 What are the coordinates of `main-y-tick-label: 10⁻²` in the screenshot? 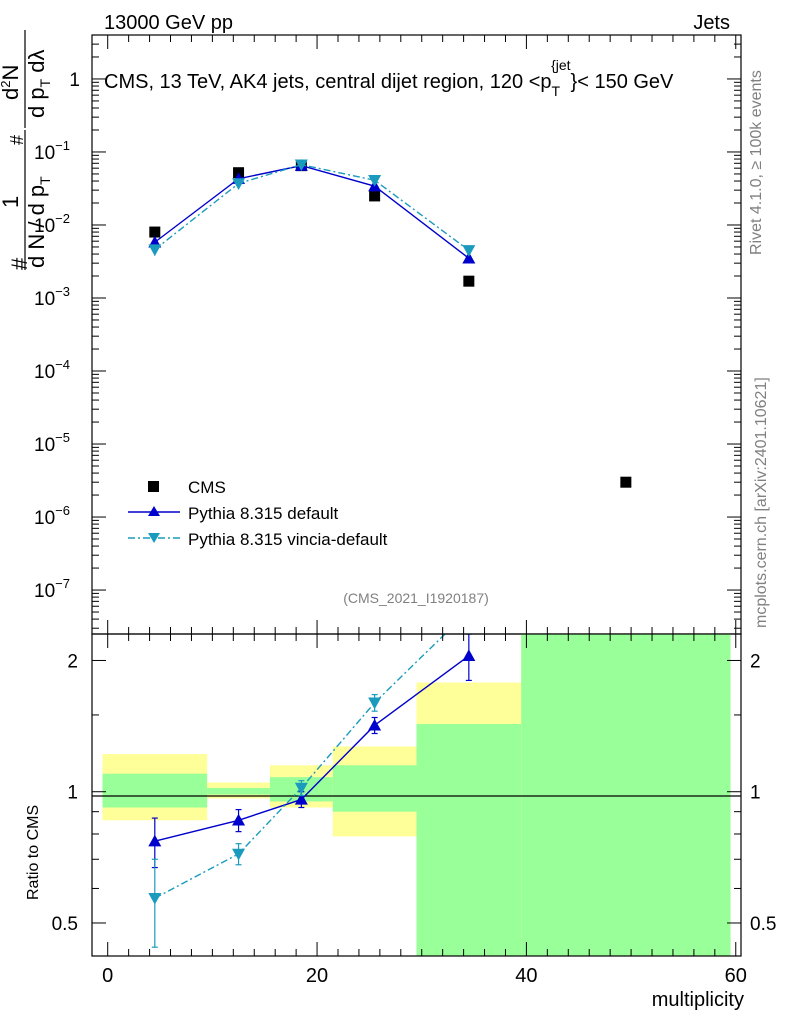 It's located at (52, 224).